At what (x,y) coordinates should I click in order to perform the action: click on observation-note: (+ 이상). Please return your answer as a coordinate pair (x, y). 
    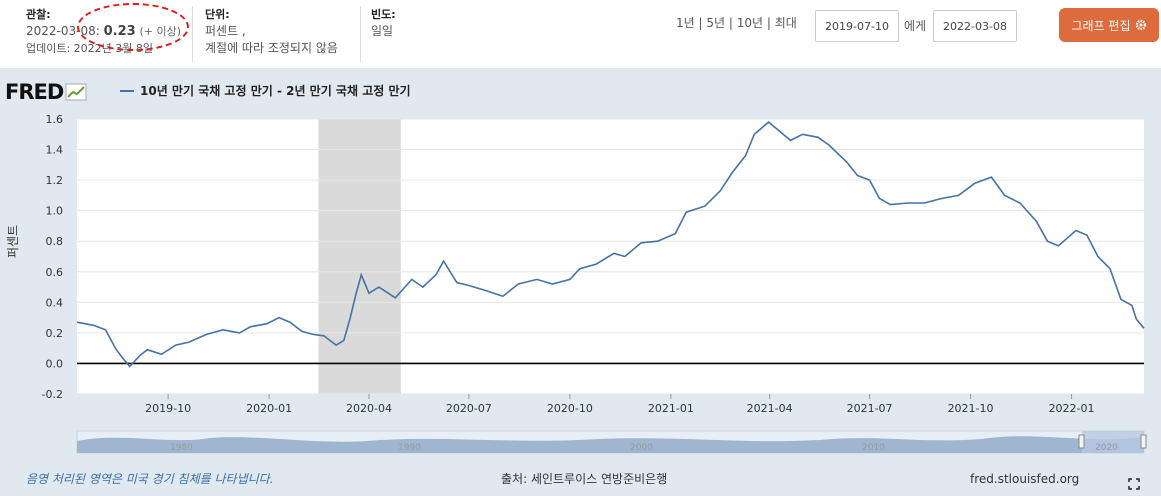
    Looking at the image, I should click on (160, 31).